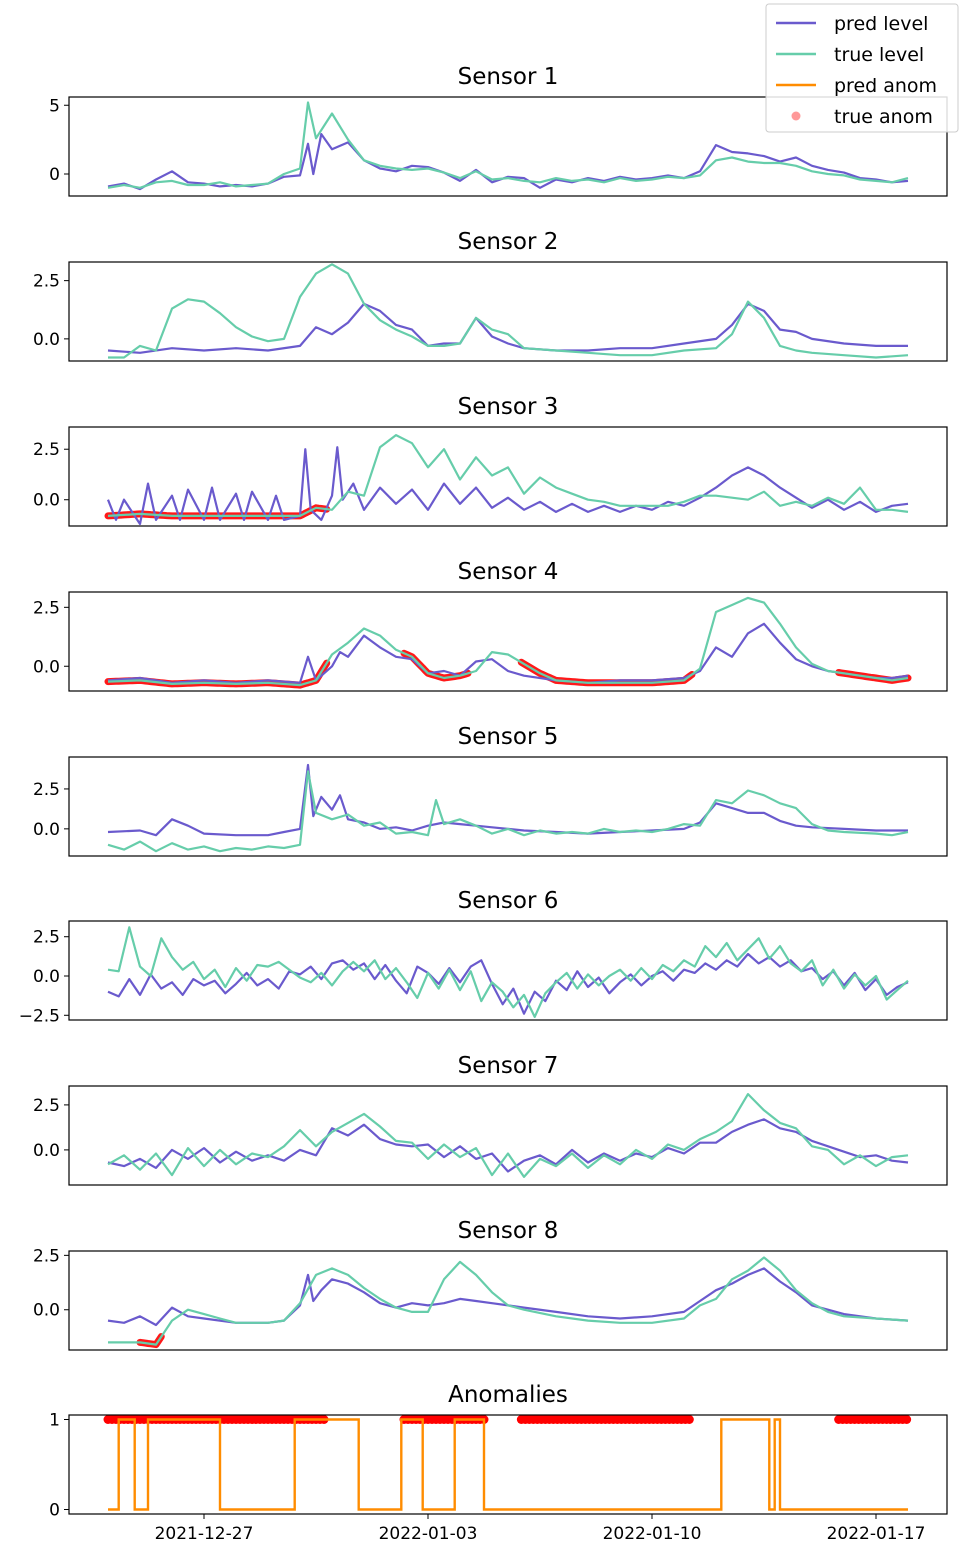 Image resolution: width=962 pixels, height=1551 pixels. Describe the element at coordinates (796, 116) in the screenshot. I see `legend-swatch-dot` at that location.